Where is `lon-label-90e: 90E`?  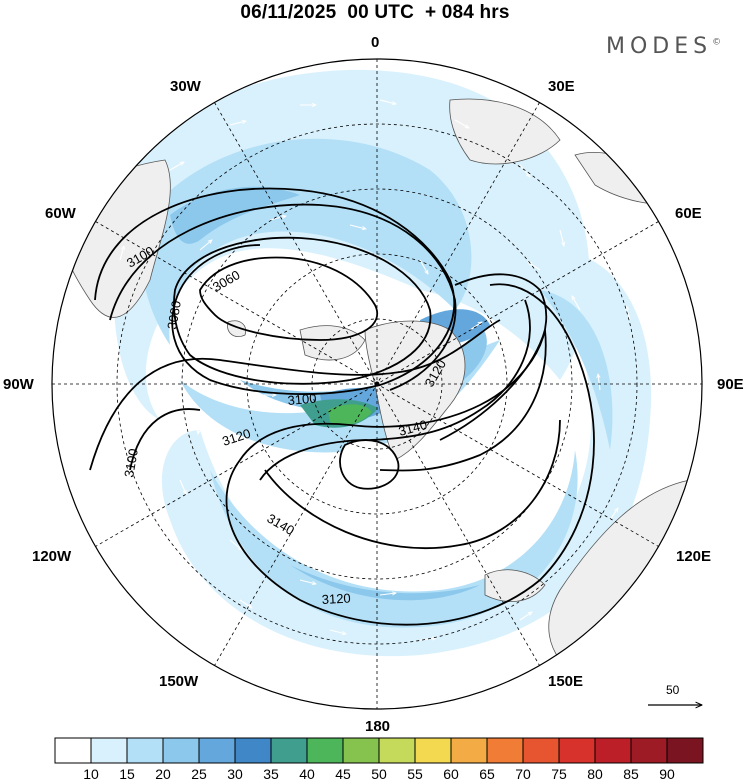
lon-label-90e: 90E is located at coordinates (730, 384).